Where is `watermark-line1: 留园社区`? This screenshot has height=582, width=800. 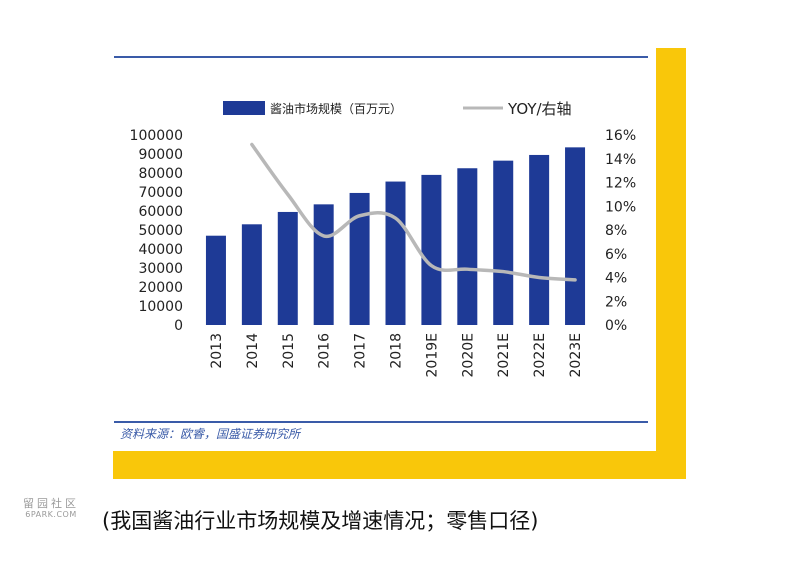 watermark-line1: 留园社区 is located at coordinates (51, 503).